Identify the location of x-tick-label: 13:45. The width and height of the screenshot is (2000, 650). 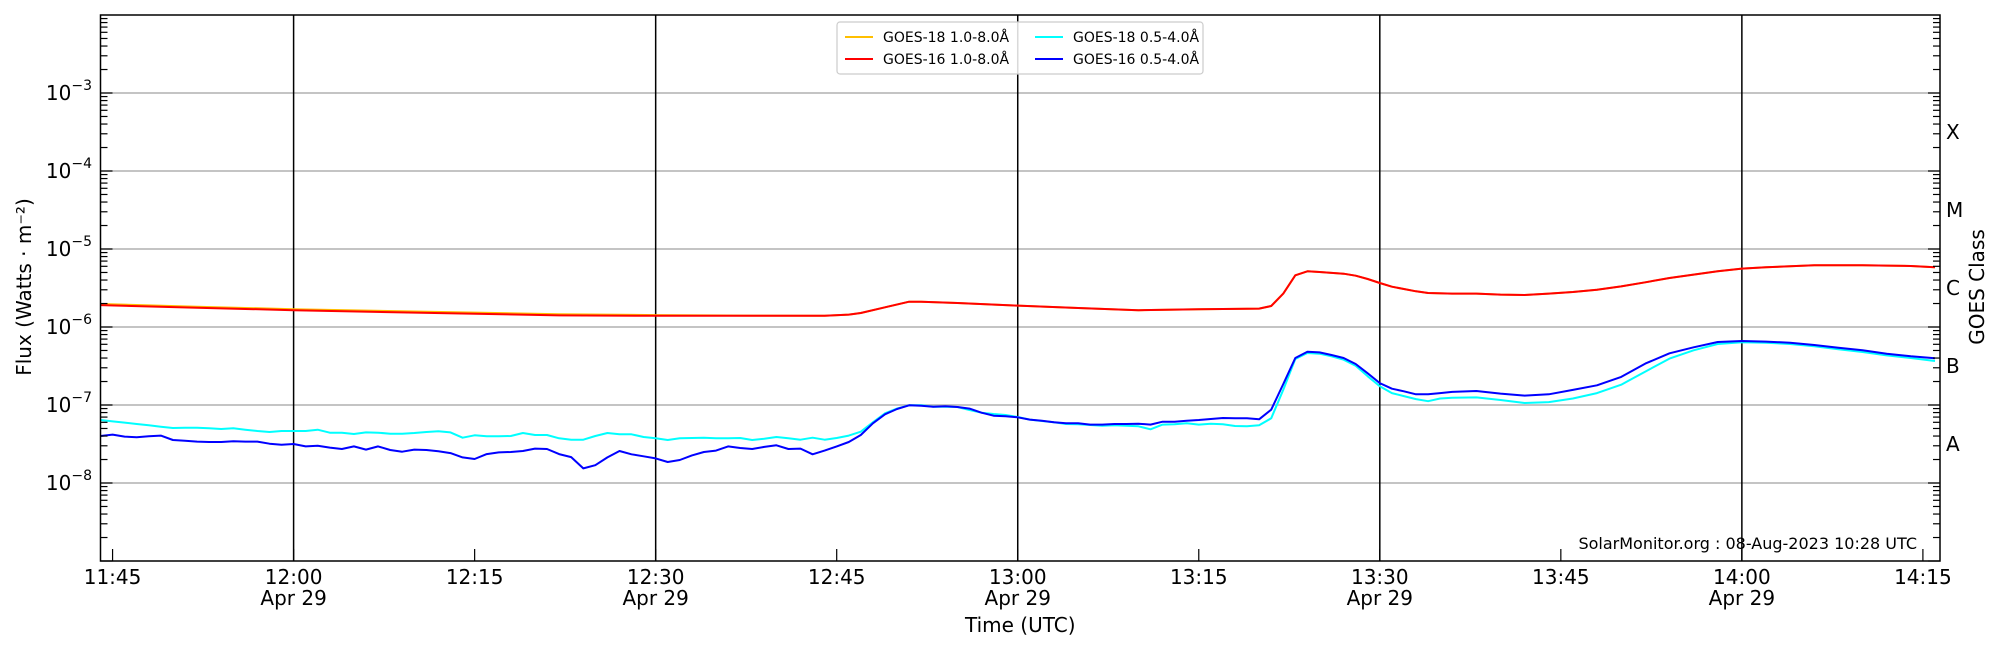
(1561, 577).